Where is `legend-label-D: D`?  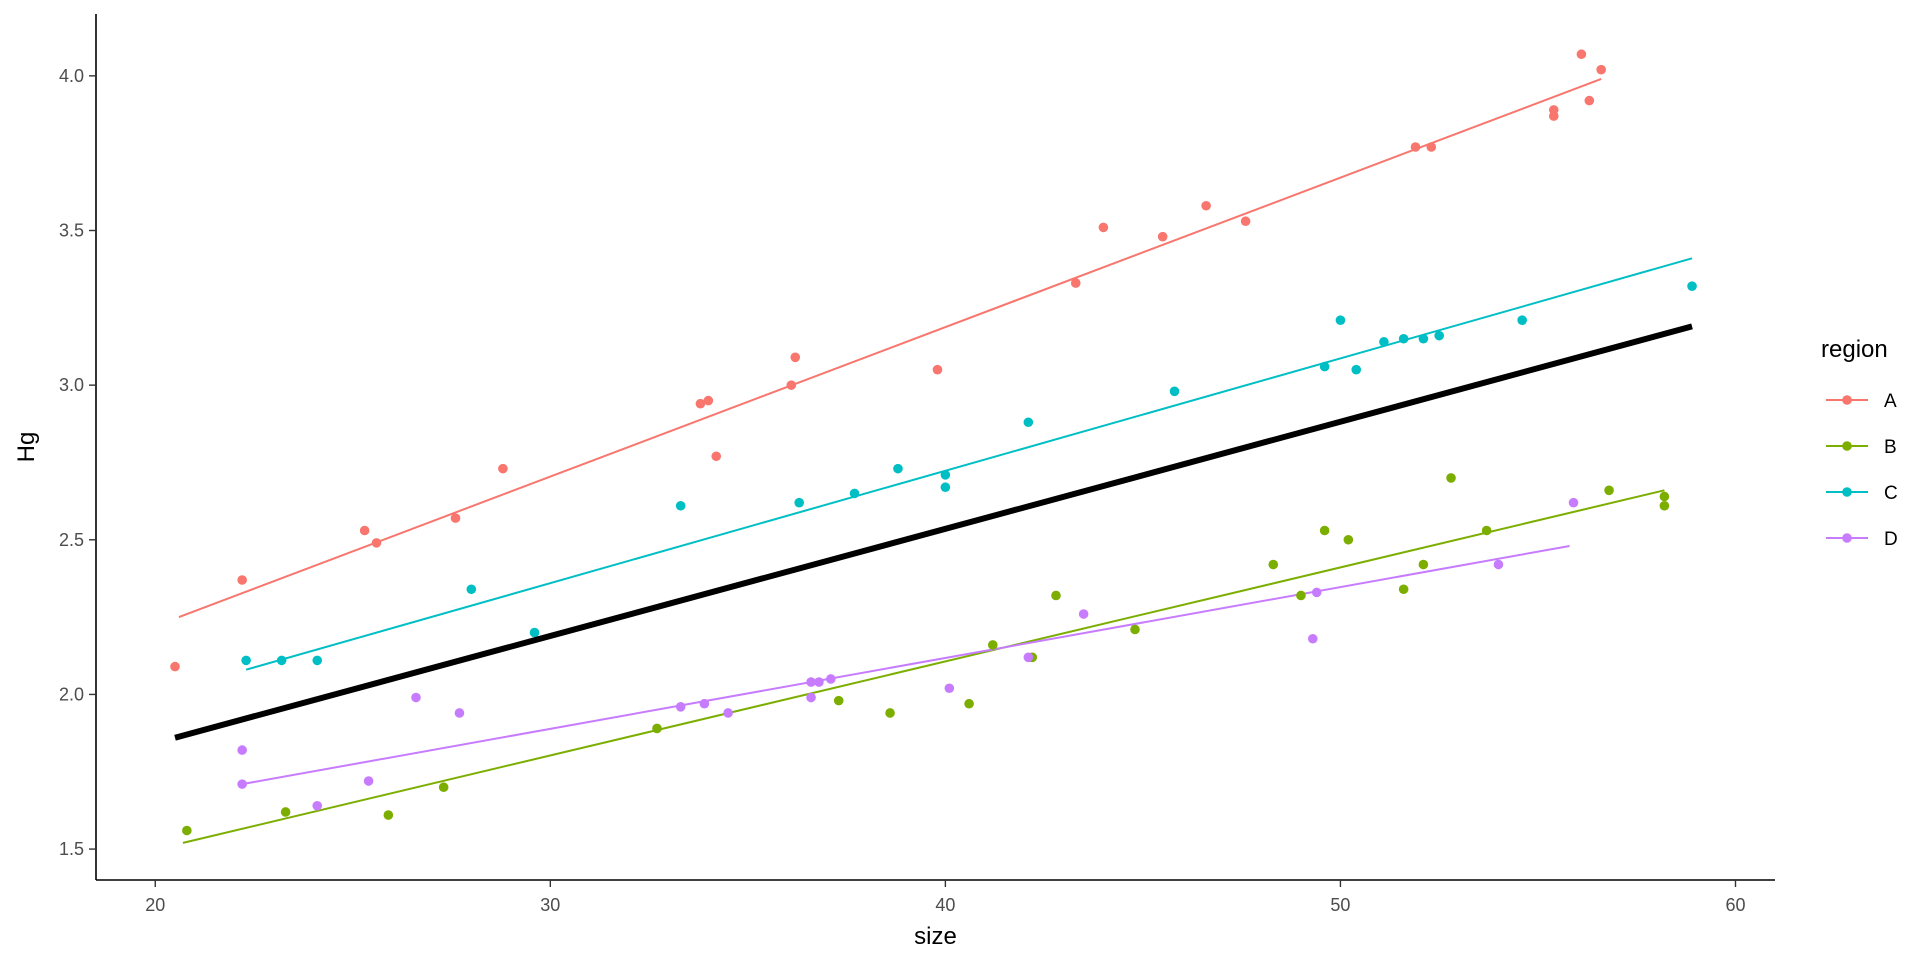 legend-label-D: D is located at coordinates (1891, 539).